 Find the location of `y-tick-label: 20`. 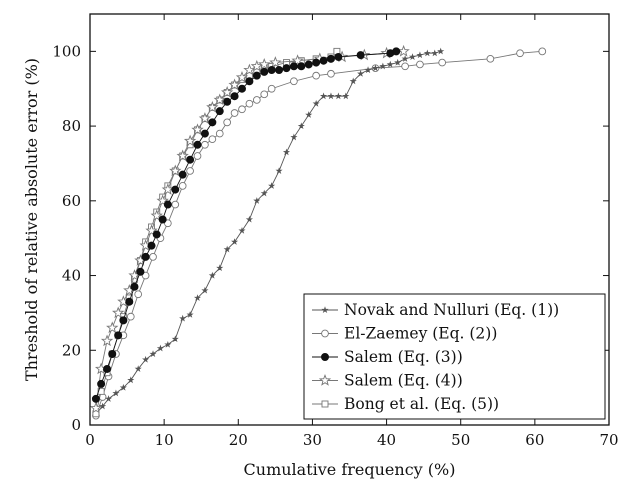

y-tick-label: 20 is located at coordinates (71, 350).